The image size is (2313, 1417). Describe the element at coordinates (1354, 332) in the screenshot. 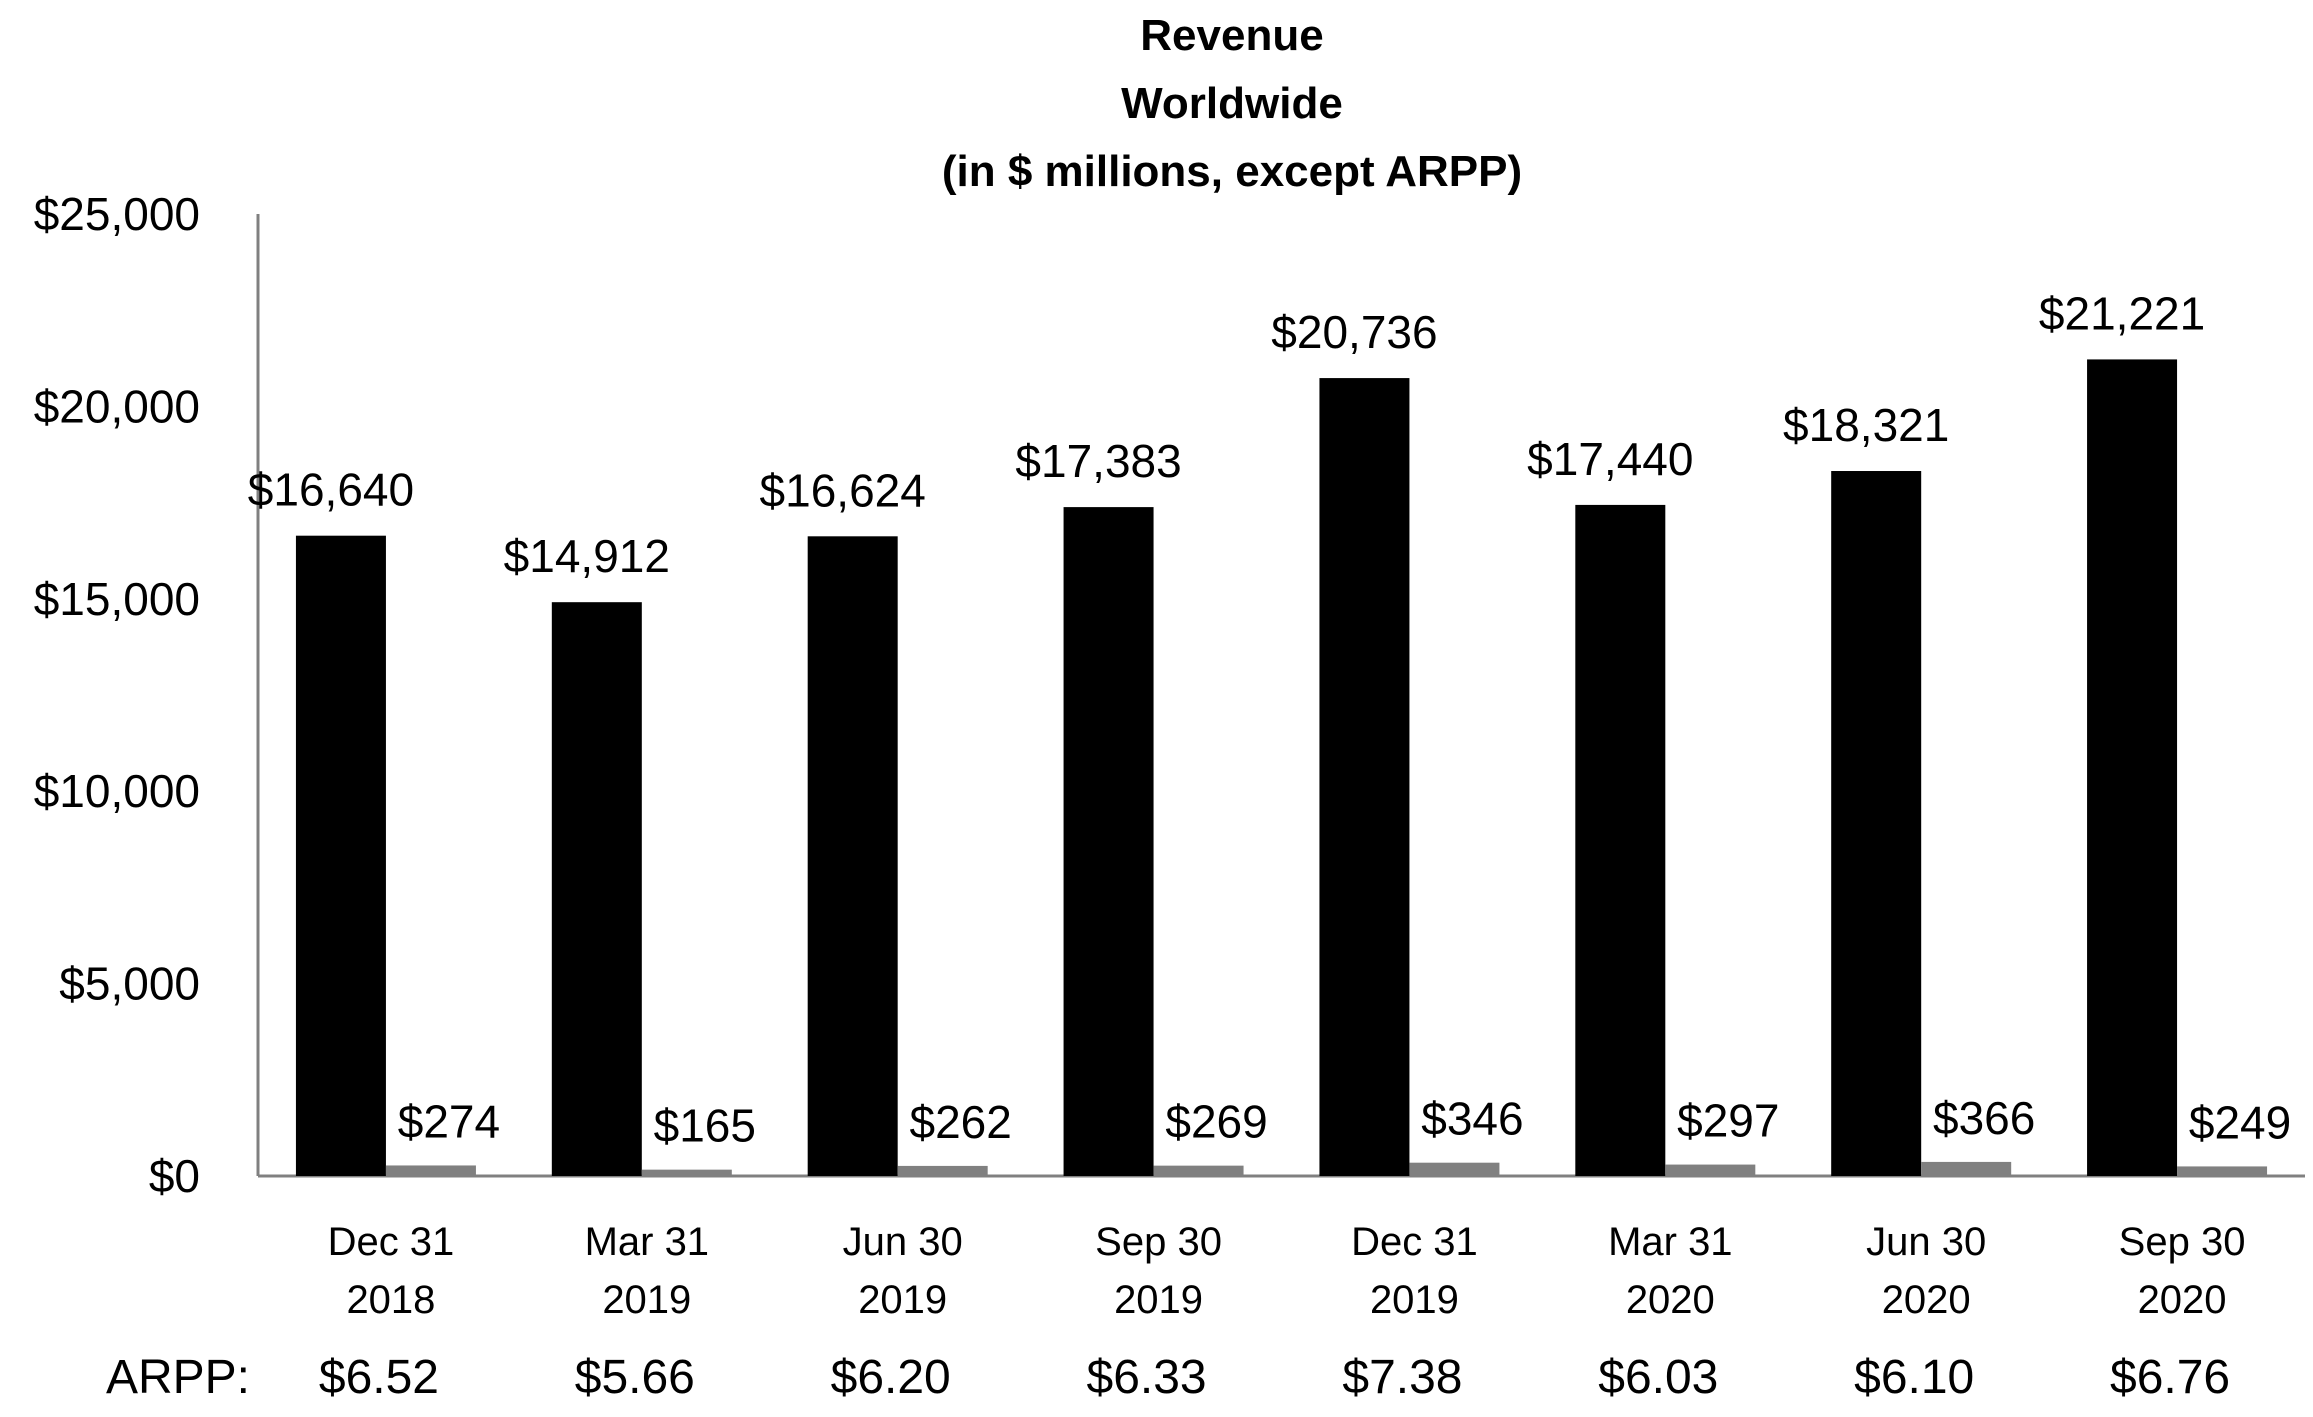

I see `revenue-data-label: $20,736` at that location.